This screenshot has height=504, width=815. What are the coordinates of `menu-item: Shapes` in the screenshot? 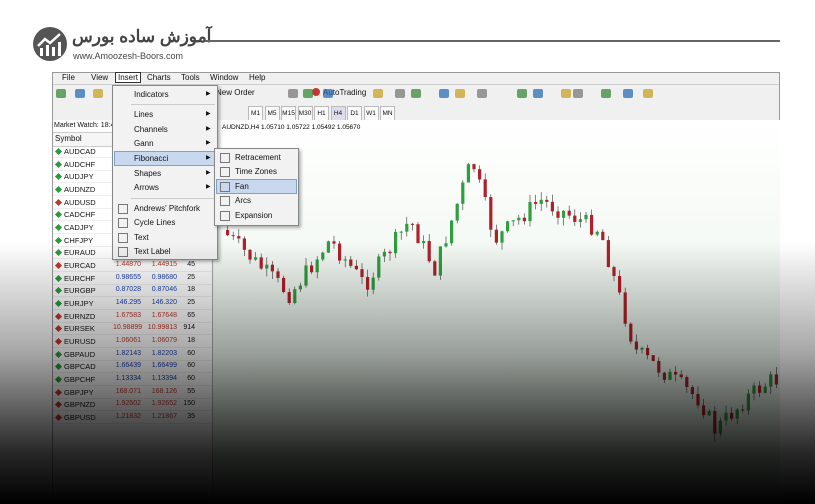 It's located at (148, 173).